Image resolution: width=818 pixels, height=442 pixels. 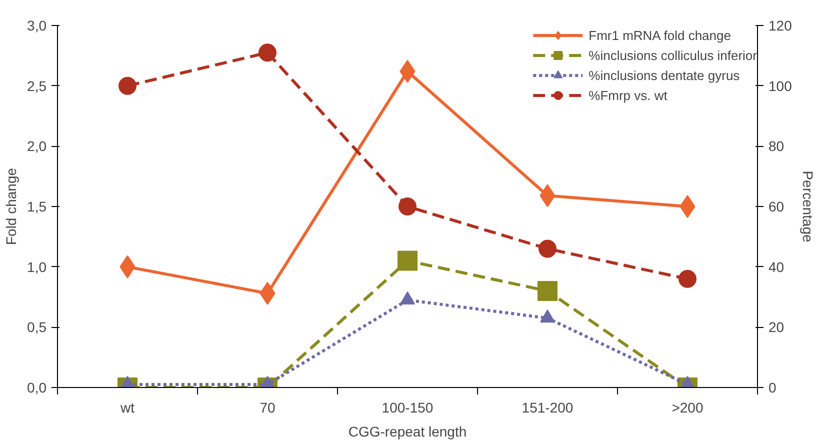 What do you see at coordinates (776, 206) in the screenshot?
I see `y2-tick-label: 60` at bounding box center [776, 206].